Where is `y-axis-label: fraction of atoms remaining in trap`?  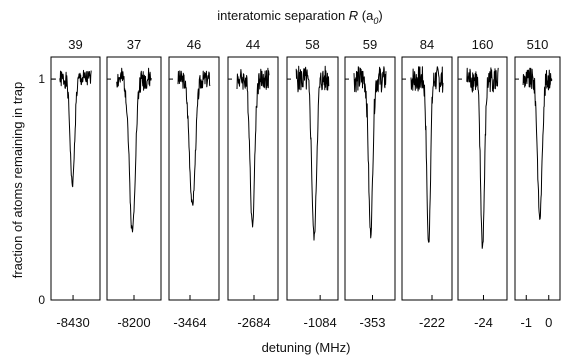
y-axis-label: fraction of atoms remaining in trap is located at coordinates (17, 180).